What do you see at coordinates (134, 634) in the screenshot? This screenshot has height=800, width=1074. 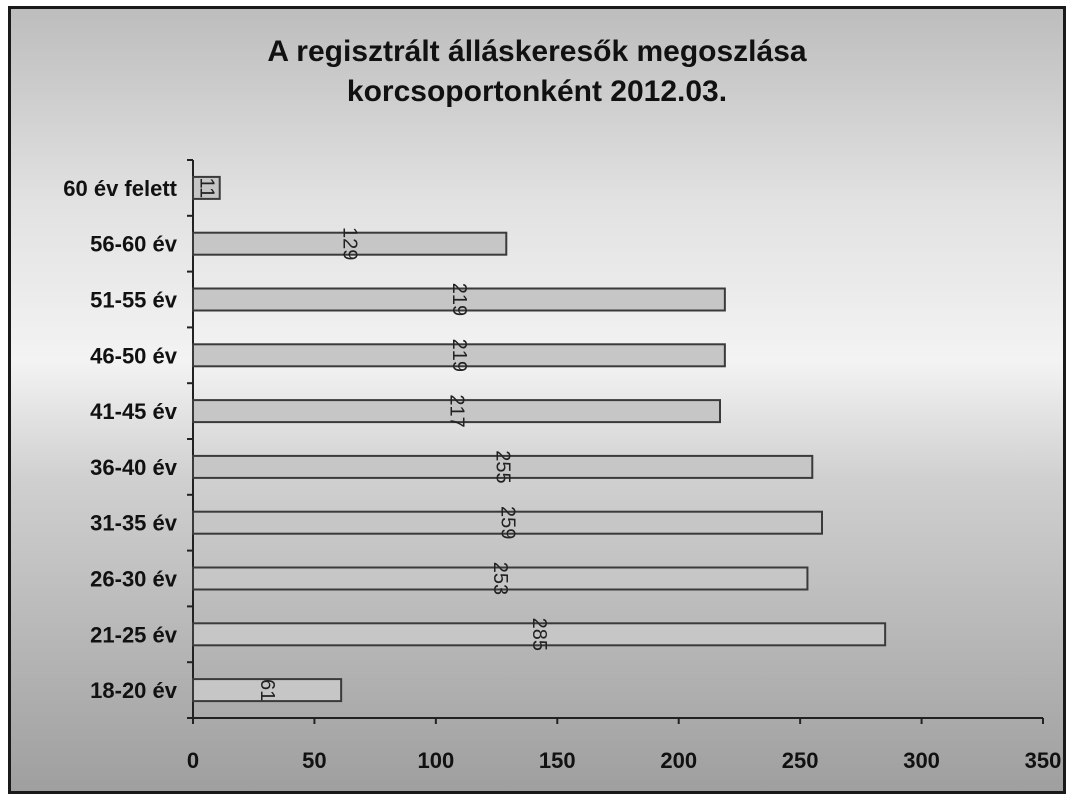 I see `category-label: 21-25 év` at bounding box center [134, 634].